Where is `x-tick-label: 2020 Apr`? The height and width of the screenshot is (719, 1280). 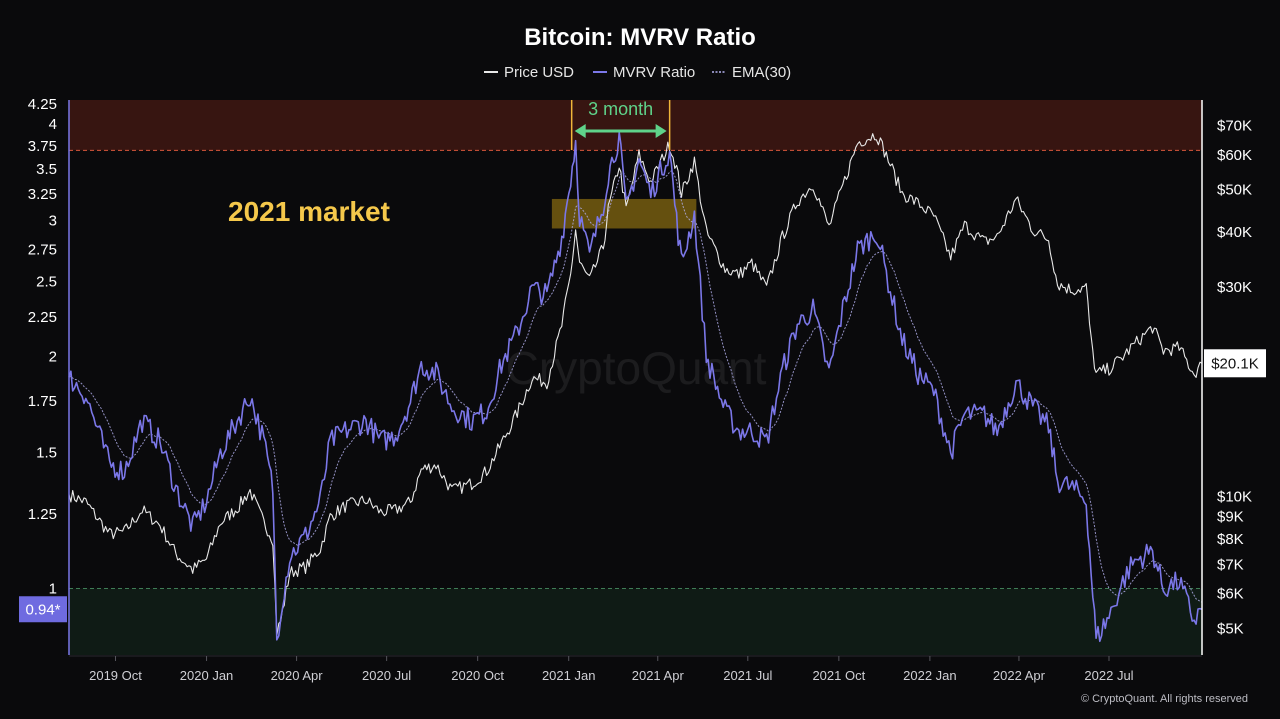 x-tick-label: 2020 Apr is located at coordinates (297, 675).